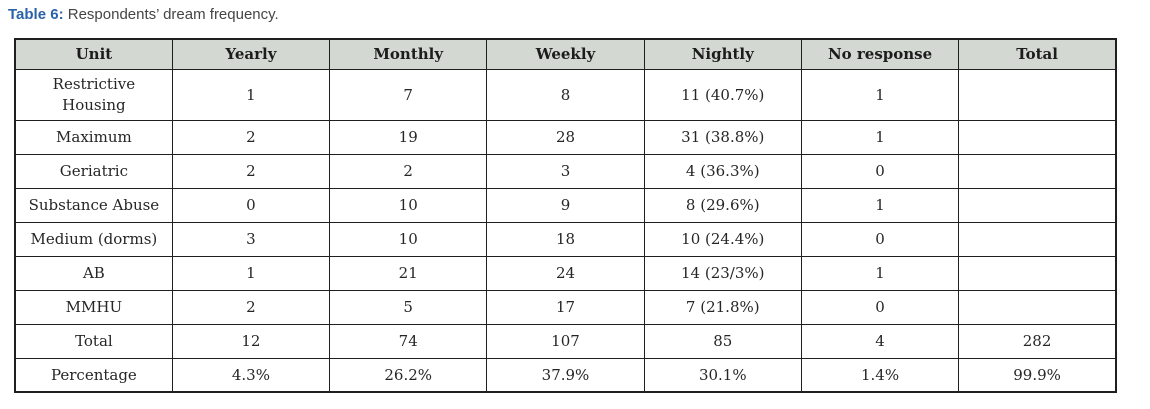 This screenshot has height=409, width=1150. I want to click on cell-text: 7, so click(408, 94).